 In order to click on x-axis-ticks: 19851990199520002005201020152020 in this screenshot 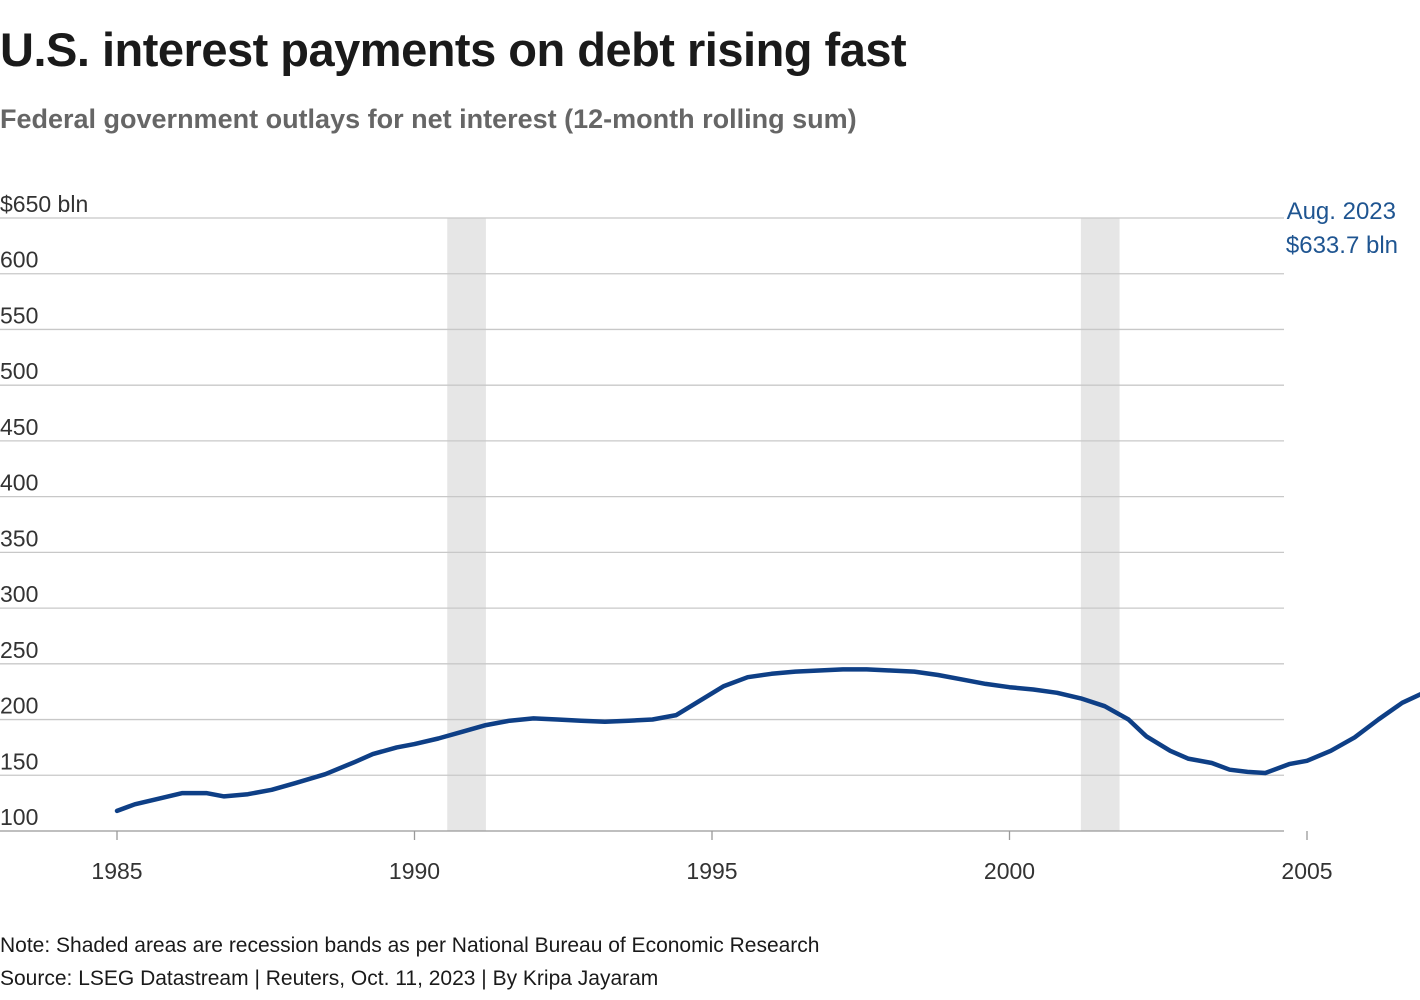, I will do `click(712, 857)`.